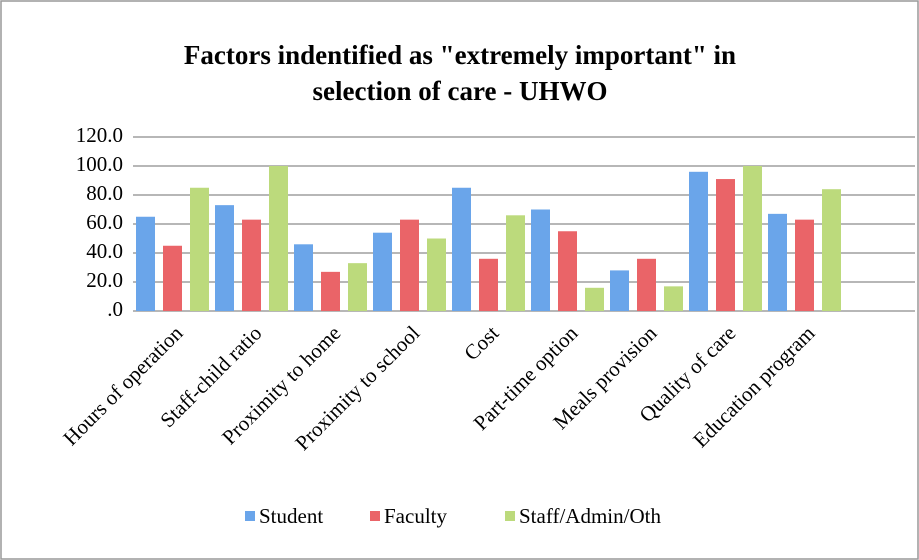  Describe the element at coordinates (460, 91) in the screenshot. I see `chart-title-line: selection of care - UHWO` at that location.